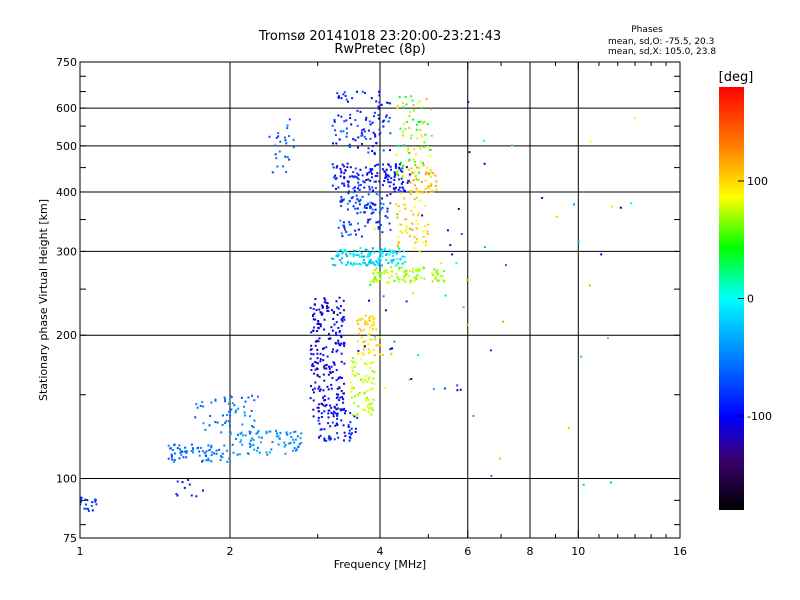  What do you see at coordinates (66, 300) in the screenshot?
I see `y-tick-labels: 75 100 200 300 400 500 600 750` at bounding box center [66, 300].